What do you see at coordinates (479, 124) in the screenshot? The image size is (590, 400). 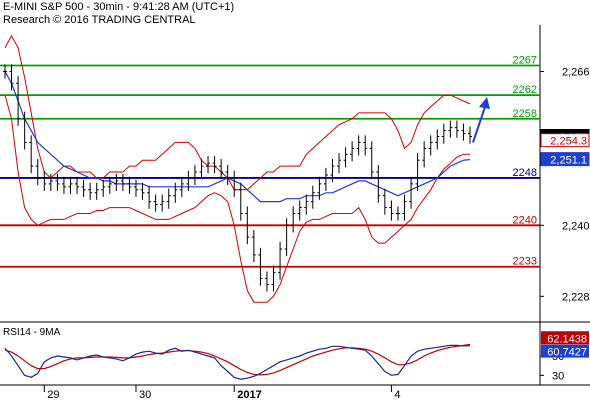 I see `forecast-arrow-shaft` at bounding box center [479, 124].